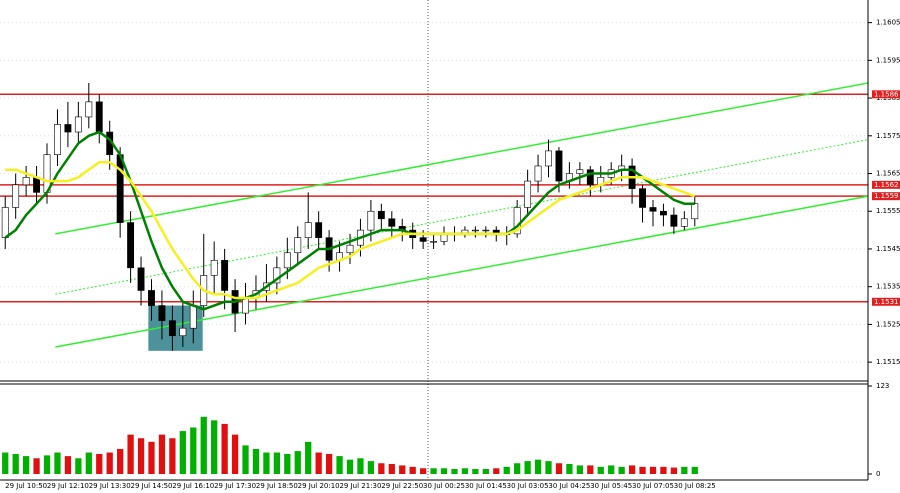 The image size is (900, 493). Describe the element at coordinates (350, 445) in the screenshot. I see `volume-plot` at that location.